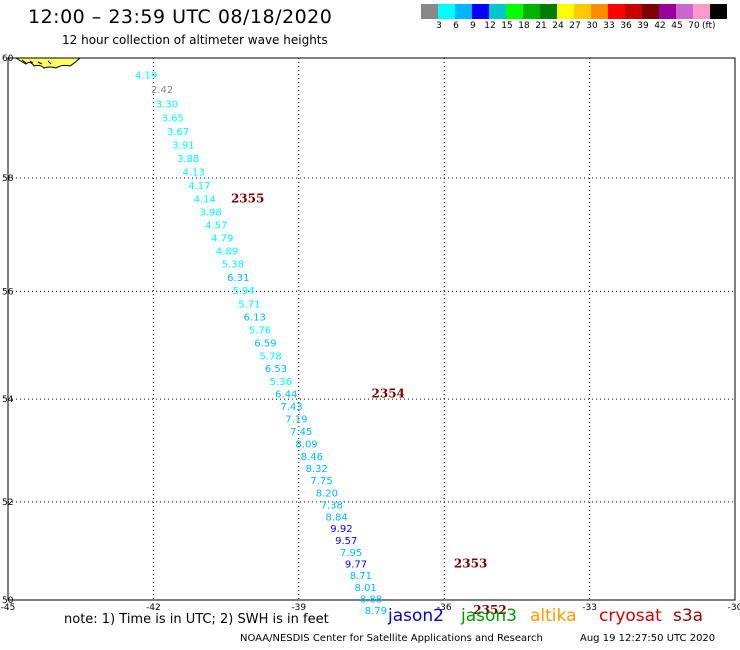 Image resolution: width=740 pixels, height=650 pixels. I want to click on scale-label: 18, so click(524, 26).